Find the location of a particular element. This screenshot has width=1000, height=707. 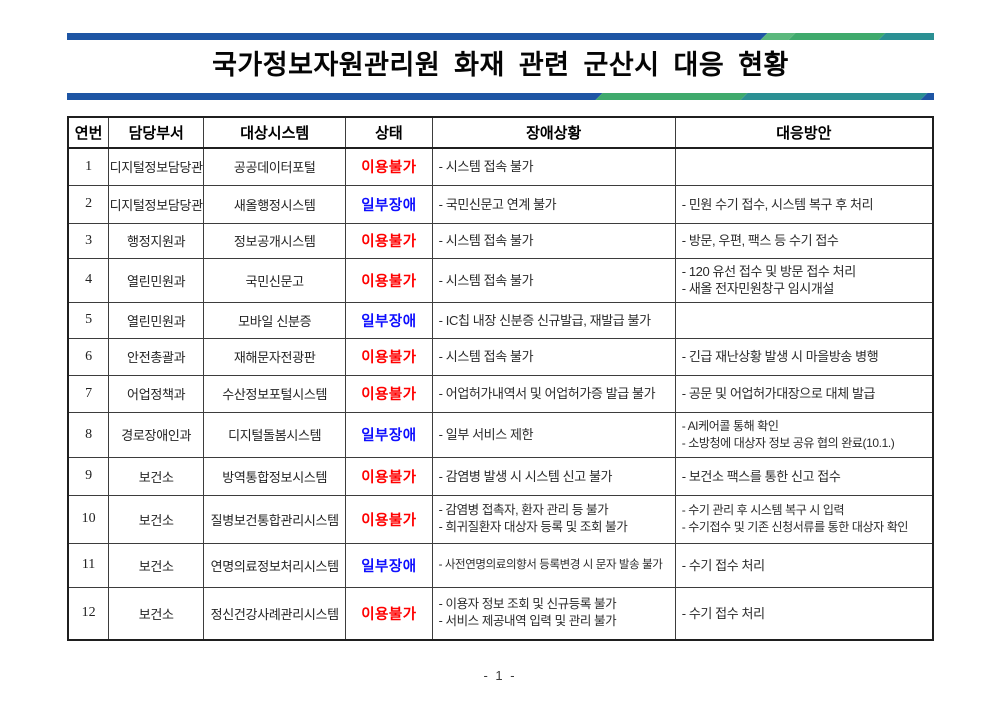

decorative-bar-bottom is located at coordinates (500, 96).